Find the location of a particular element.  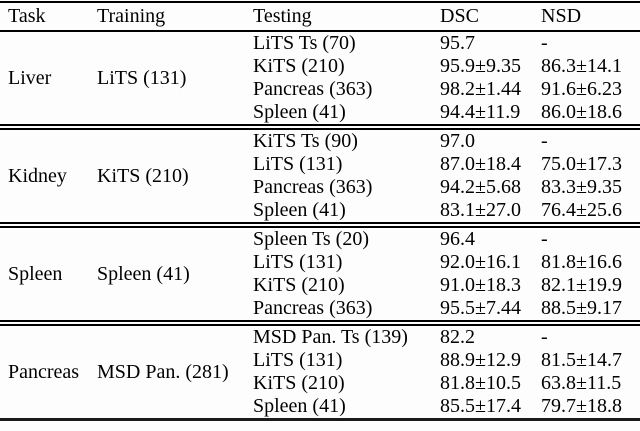

testing-cell: LiTS Ts (70) is located at coordinates (304, 43).